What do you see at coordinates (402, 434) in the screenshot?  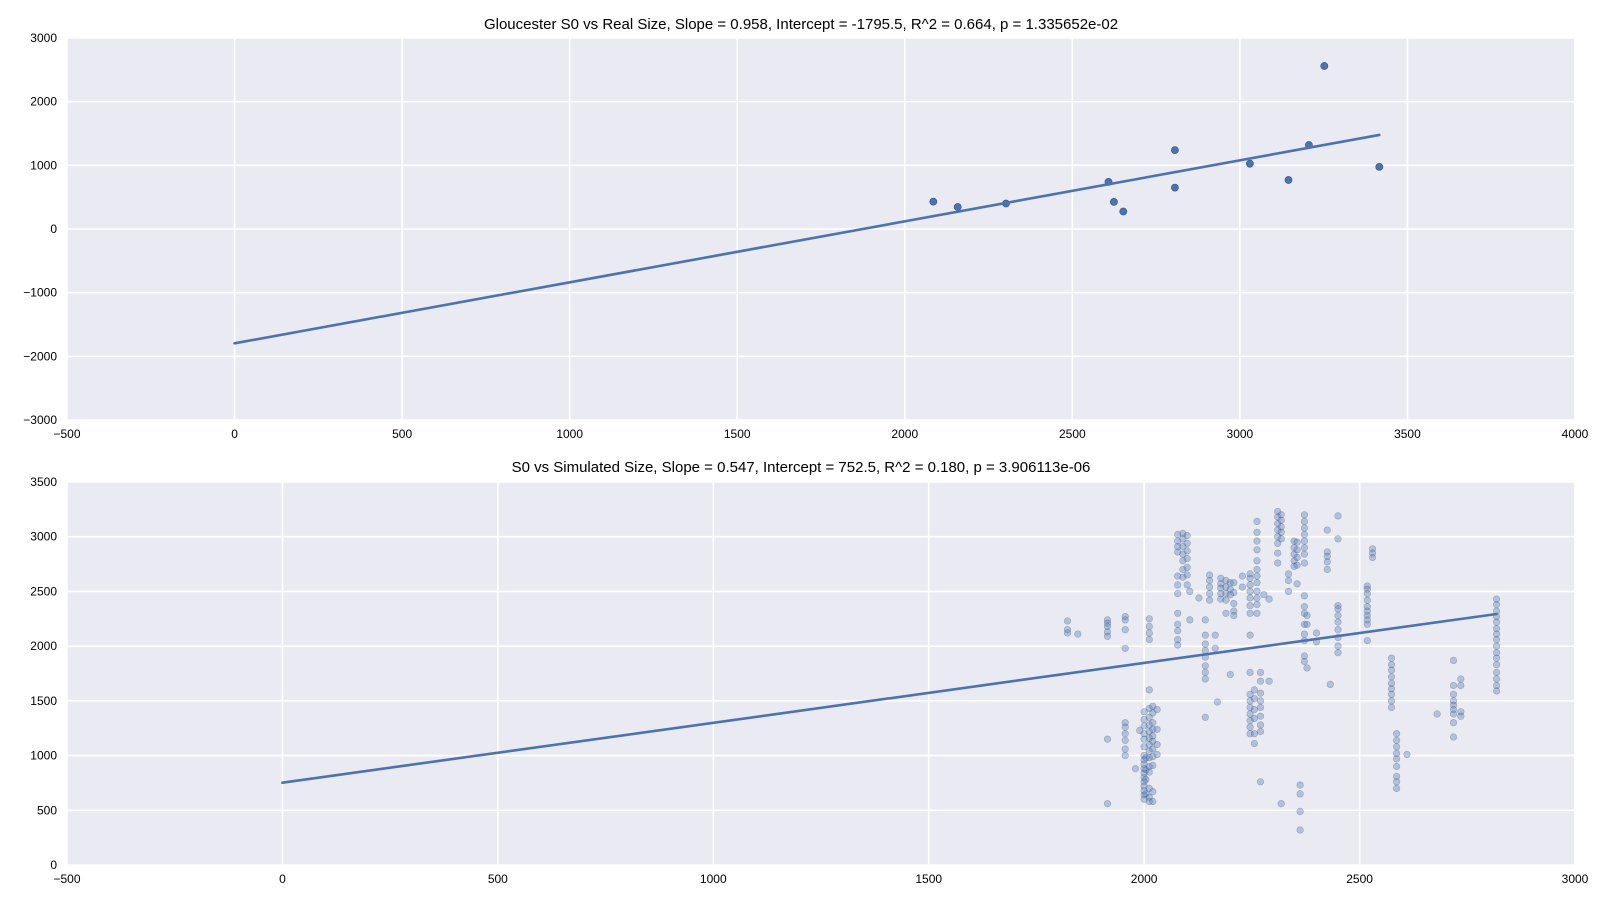 I see `x-tick-label: 500` at bounding box center [402, 434].